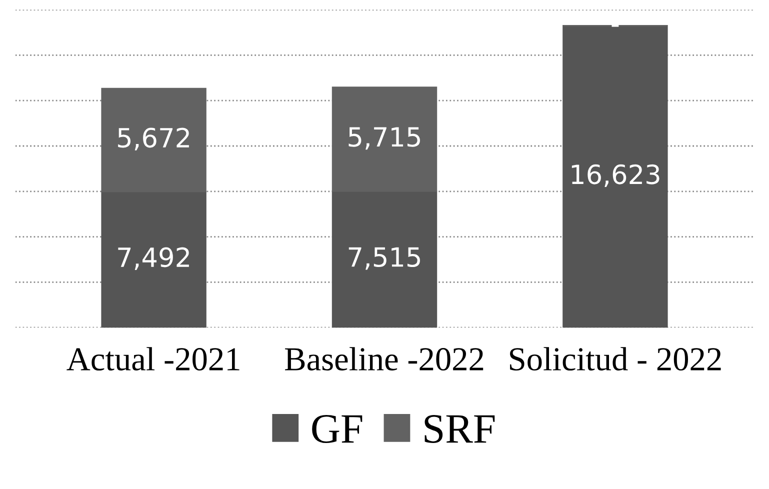 This screenshot has width=769, height=489. Describe the element at coordinates (153, 359) in the screenshot. I see `x-tick-label: Actual -2021` at that location.